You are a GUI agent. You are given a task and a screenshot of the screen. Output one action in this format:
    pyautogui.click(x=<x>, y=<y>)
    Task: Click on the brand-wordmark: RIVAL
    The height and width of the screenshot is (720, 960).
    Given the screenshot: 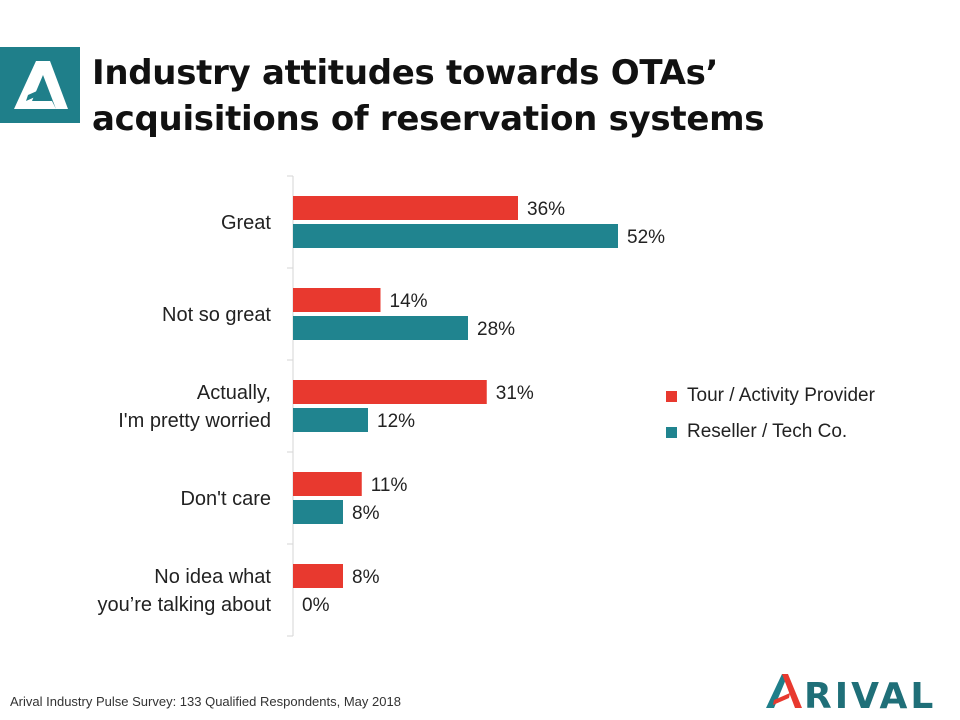 What is the action you would take?
    pyautogui.click(x=870, y=696)
    